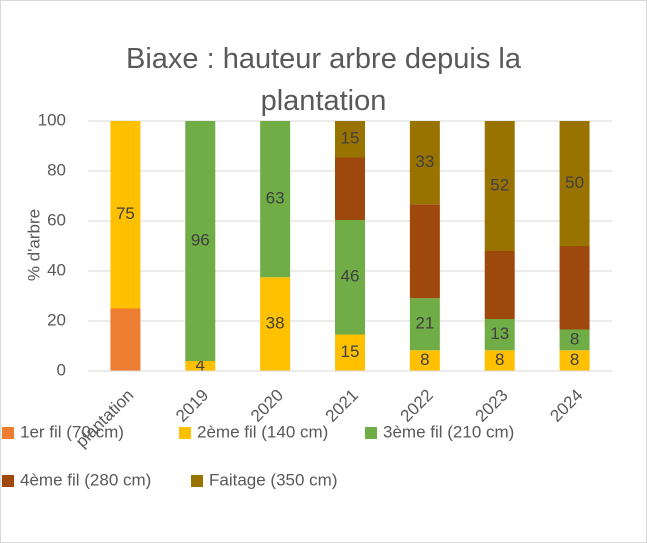  Describe the element at coordinates (273, 479) in the screenshot. I see `legend-label: Faitage (350 cm)` at that location.